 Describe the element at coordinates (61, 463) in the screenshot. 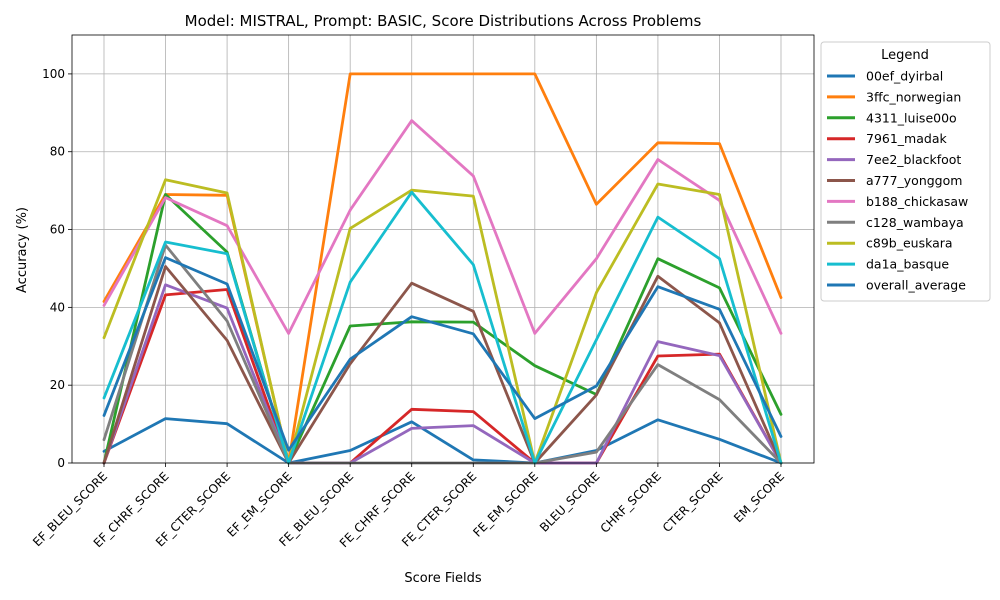

I see `y-tick-label: 0` at that location.